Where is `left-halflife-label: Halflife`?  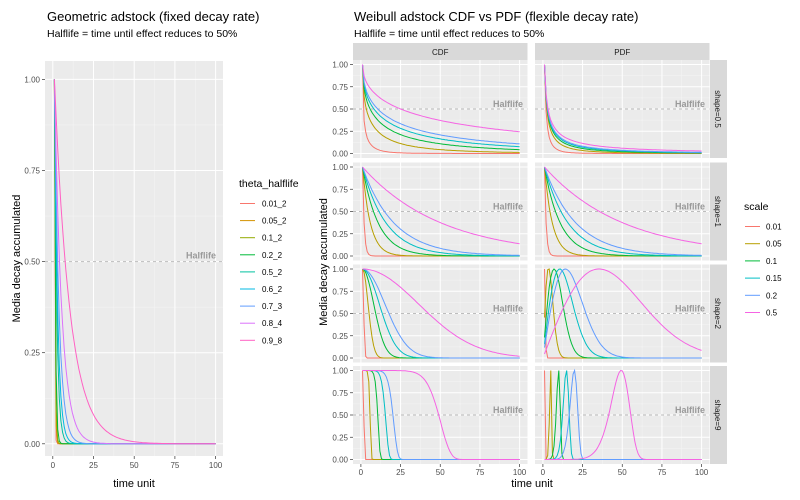
left-halflife-label: Halflife is located at coordinates (201, 256).